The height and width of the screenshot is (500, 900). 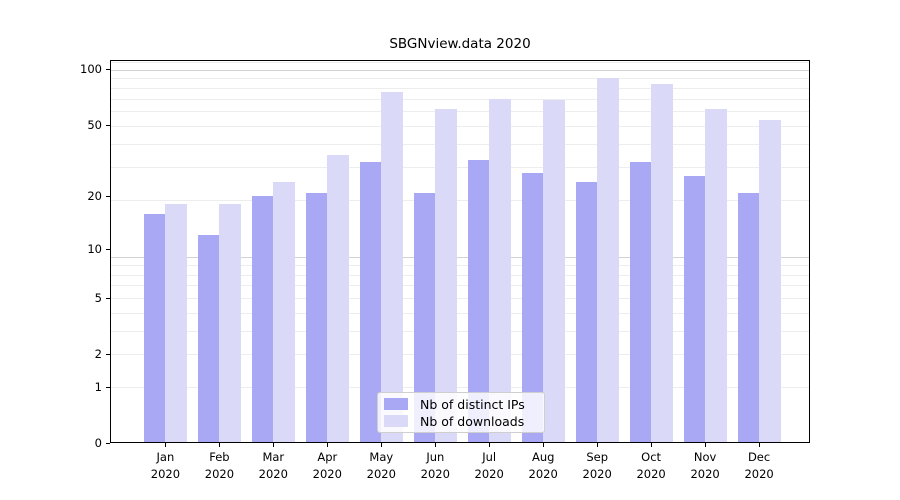 I want to click on legend-label-distinct-ips: Nb of distinct IPs, so click(x=472, y=404).